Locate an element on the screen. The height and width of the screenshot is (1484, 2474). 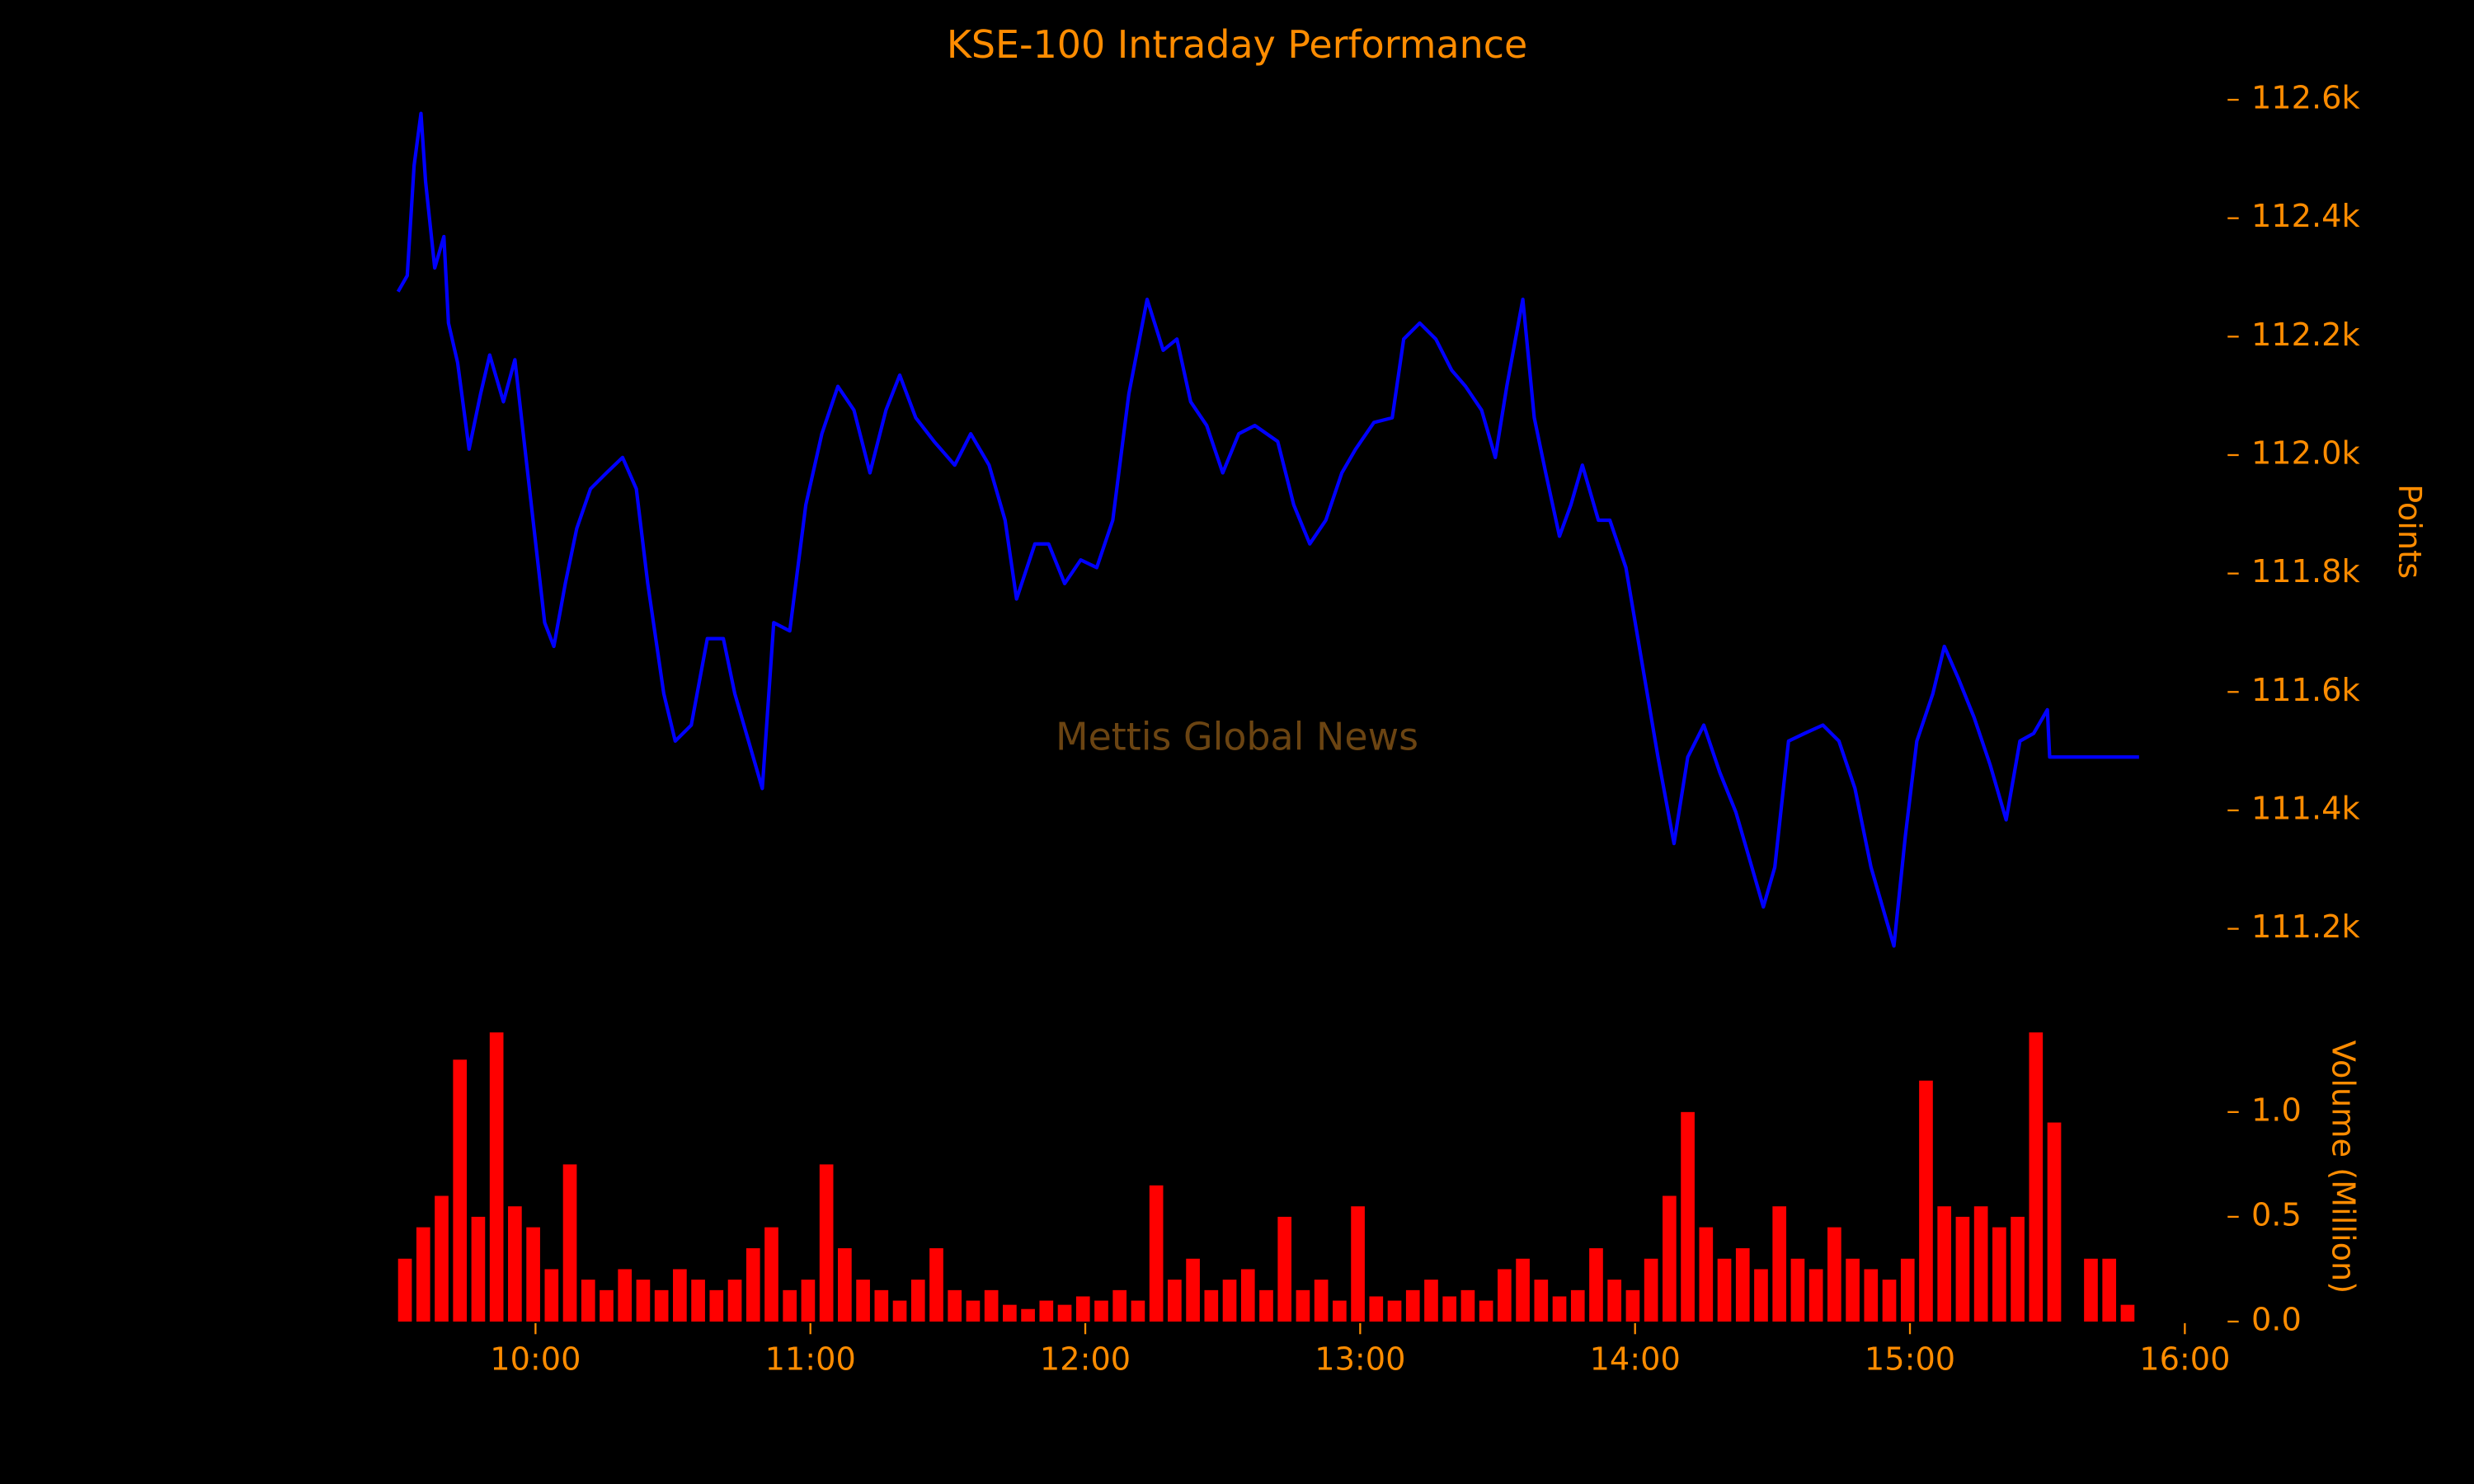
y-tick-label: 112.4k is located at coordinates (2306, 217).